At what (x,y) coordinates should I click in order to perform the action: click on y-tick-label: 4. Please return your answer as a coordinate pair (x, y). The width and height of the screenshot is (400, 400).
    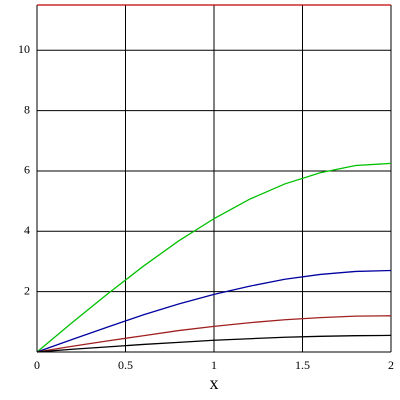
    Looking at the image, I should click on (27, 230).